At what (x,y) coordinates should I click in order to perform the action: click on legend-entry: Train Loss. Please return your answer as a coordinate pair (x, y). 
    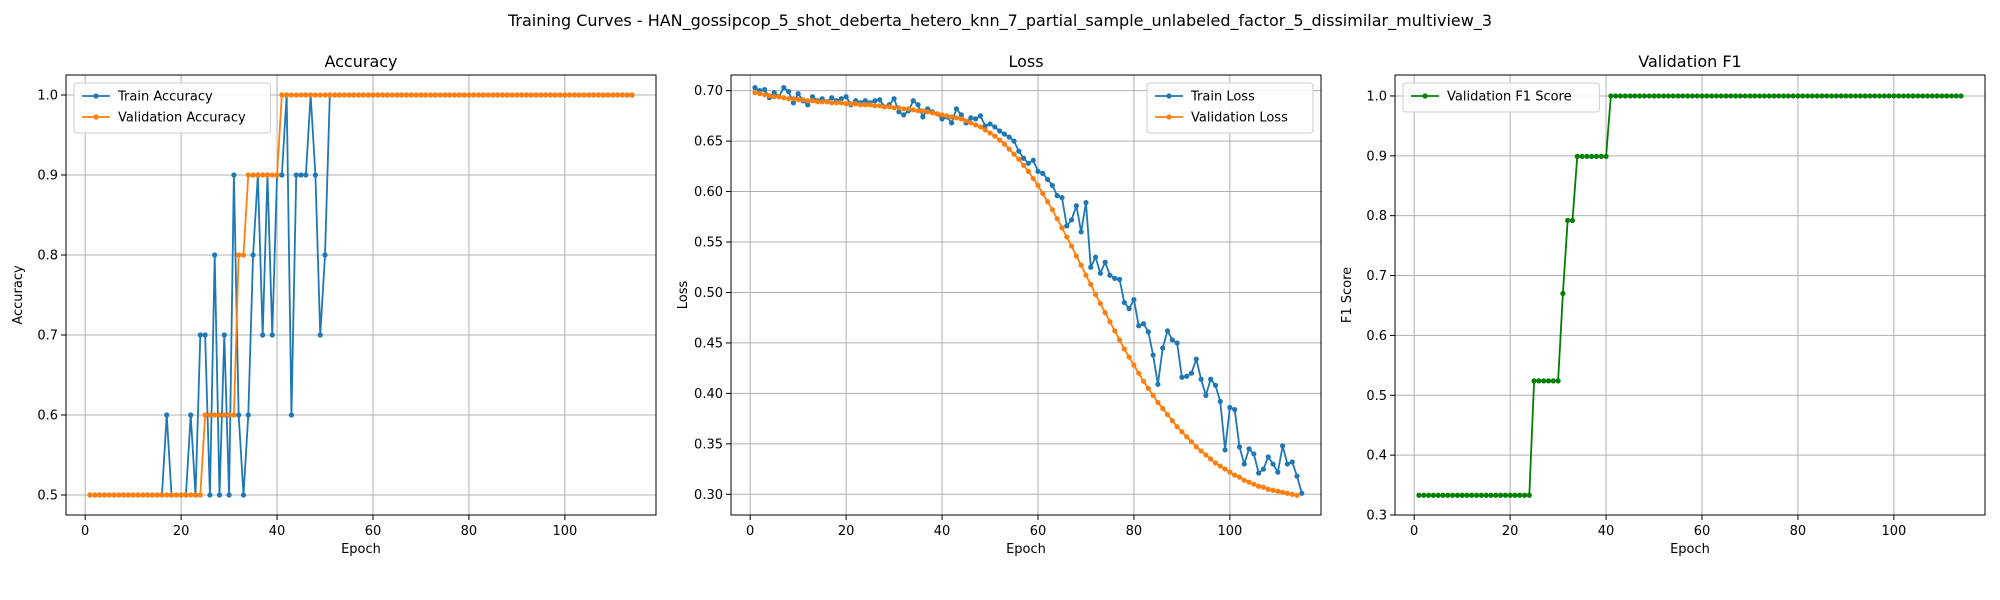
    Looking at the image, I should click on (1222, 97).